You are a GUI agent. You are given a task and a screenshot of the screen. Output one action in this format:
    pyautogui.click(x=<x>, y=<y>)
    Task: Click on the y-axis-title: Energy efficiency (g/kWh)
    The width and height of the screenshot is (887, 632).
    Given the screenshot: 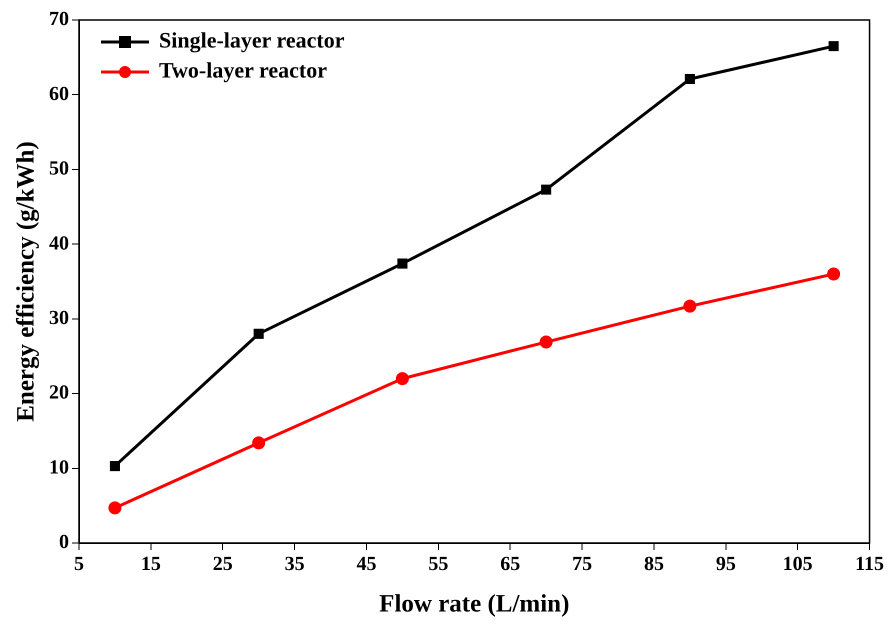 What is the action you would take?
    pyautogui.click(x=26, y=281)
    